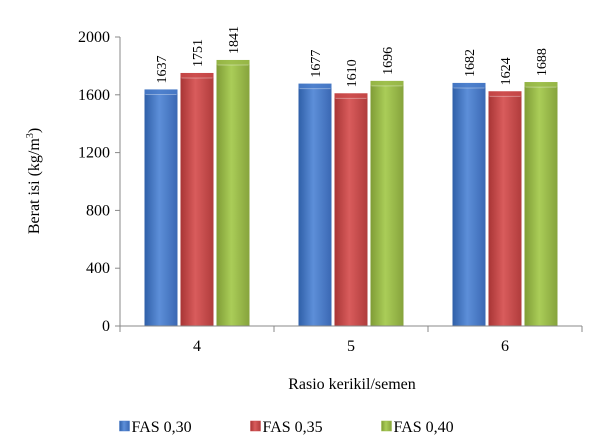  What do you see at coordinates (506, 71) in the screenshot?
I see `data-label: 1624` at bounding box center [506, 71].